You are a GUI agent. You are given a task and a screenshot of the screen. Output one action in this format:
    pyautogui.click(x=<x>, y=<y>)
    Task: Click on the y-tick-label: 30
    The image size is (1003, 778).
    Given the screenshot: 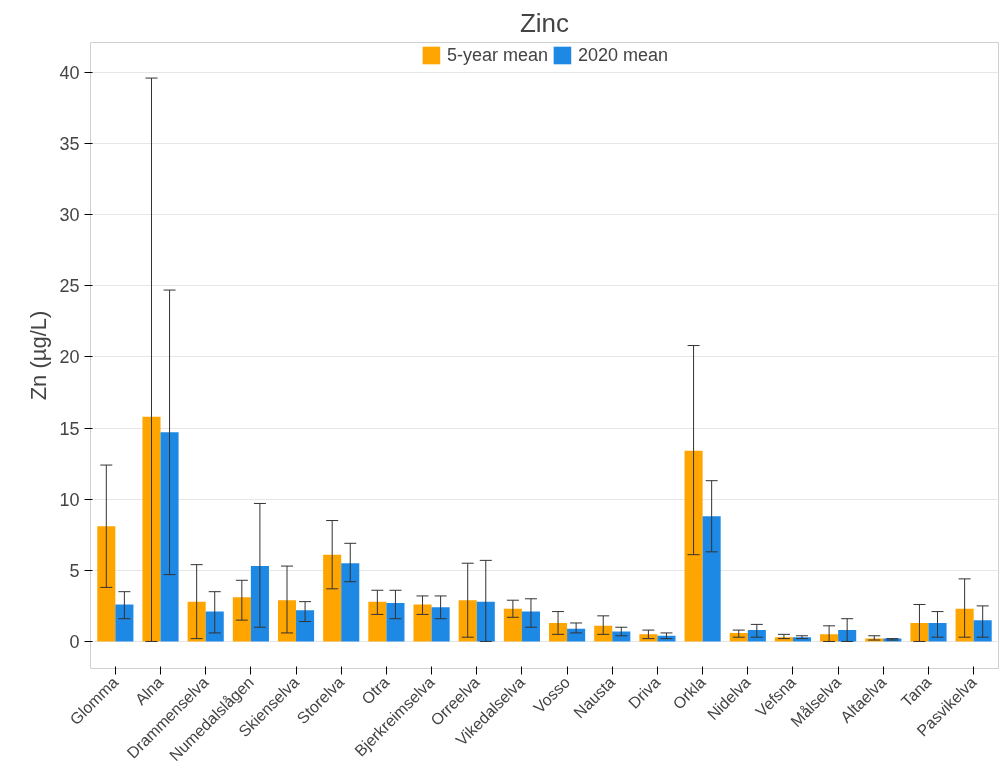 What is the action you would take?
    pyautogui.click(x=69, y=215)
    